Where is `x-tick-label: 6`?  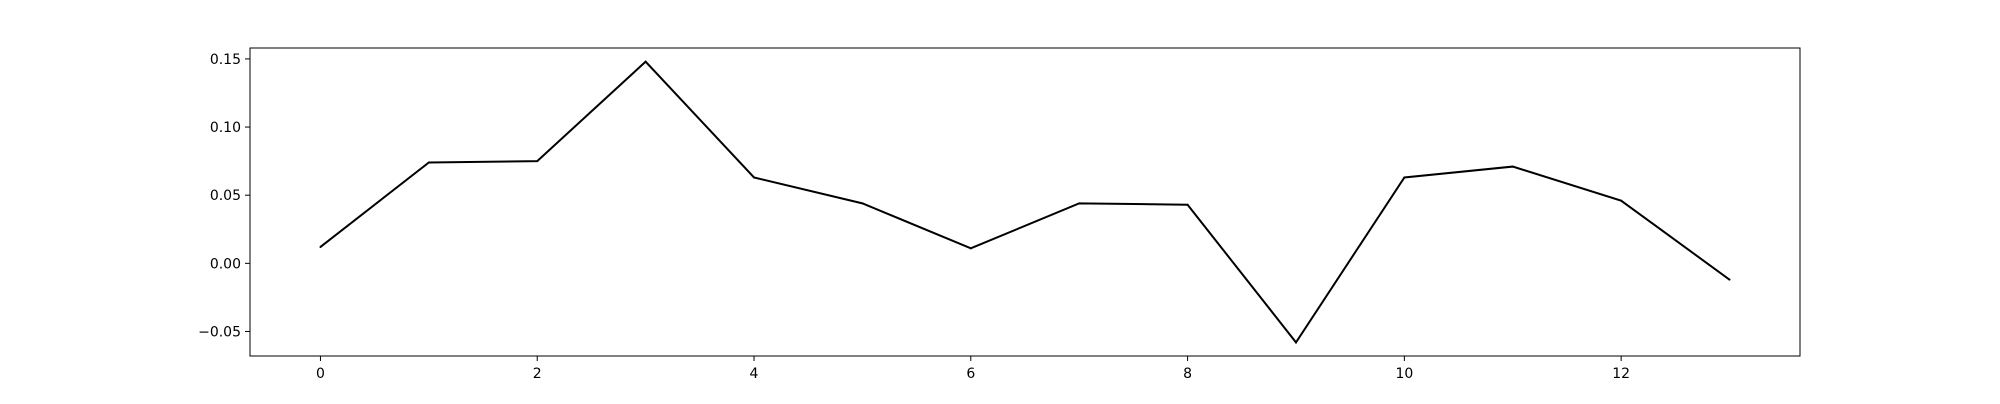
x-tick-label: 6 is located at coordinates (970, 374).